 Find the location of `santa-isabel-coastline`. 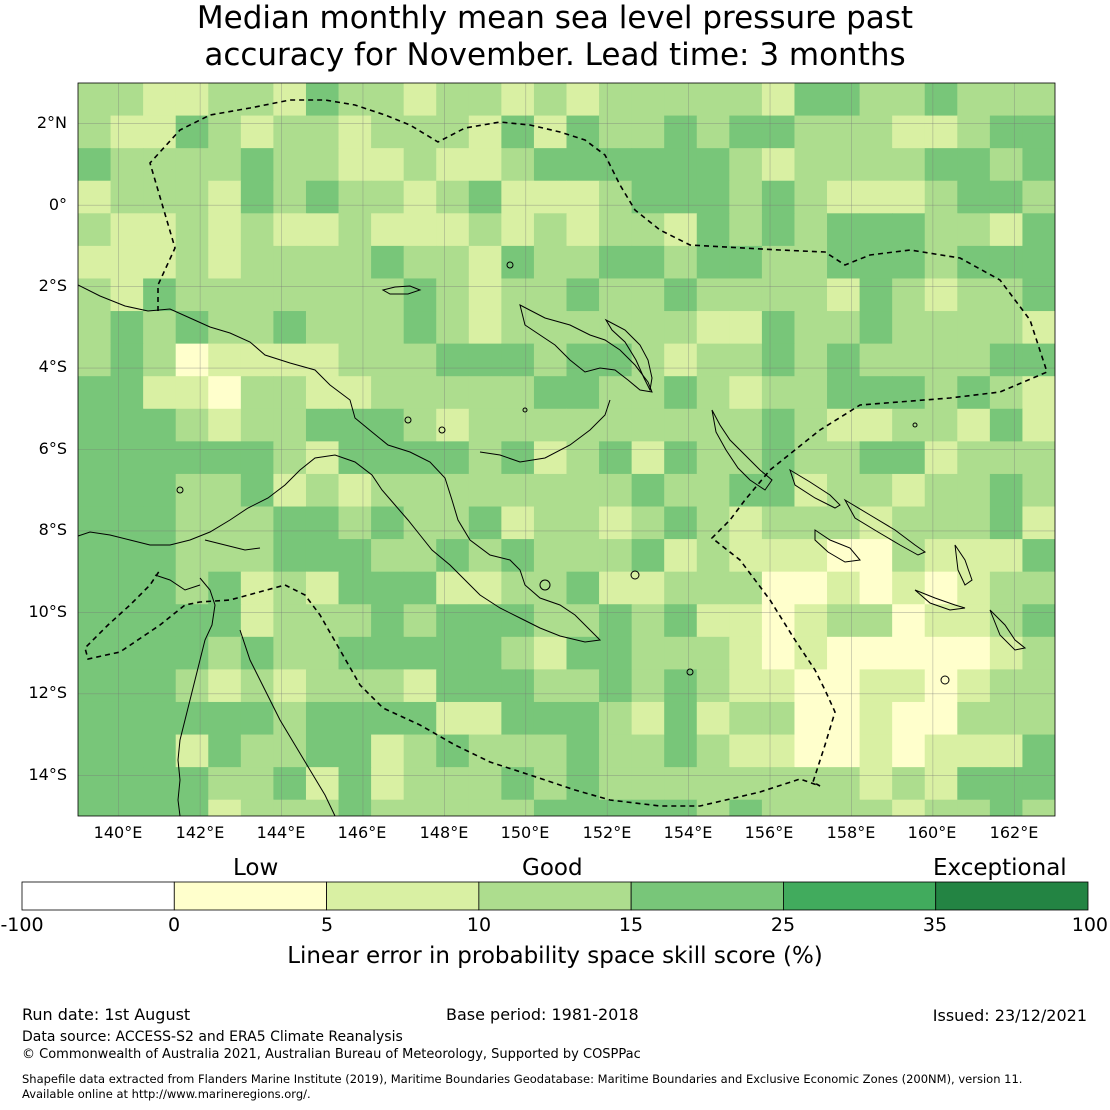

santa-isabel-coastline is located at coordinates (885, 527).